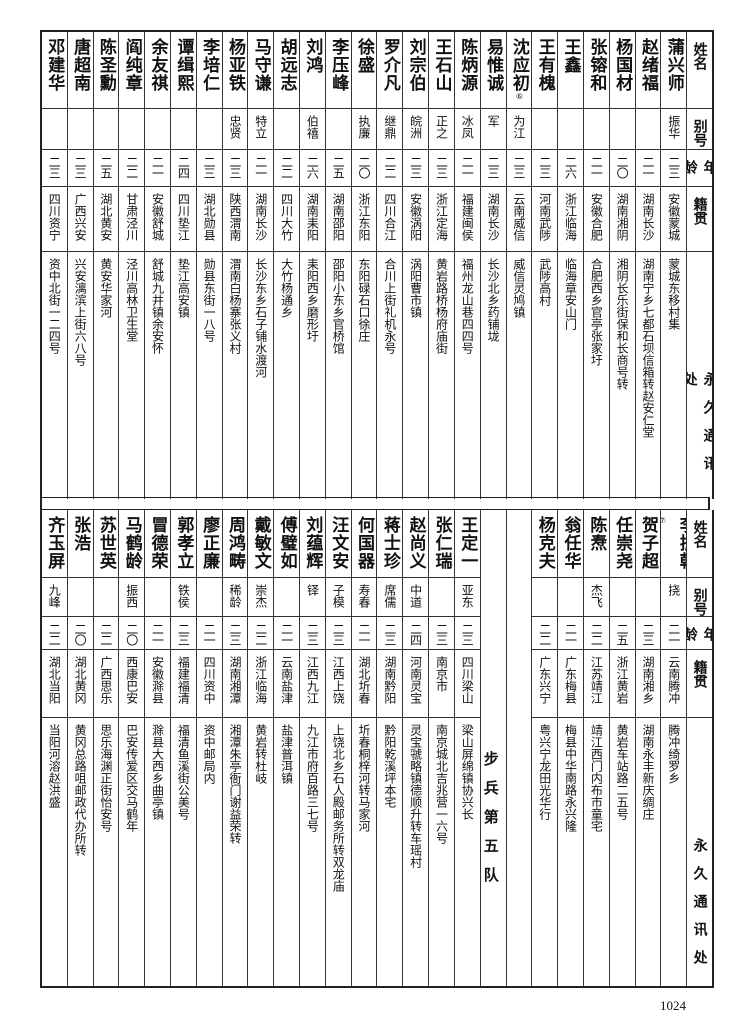  What do you see at coordinates (105, 680) in the screenshot?
I see `person-origin-text: 广西思乐` at bounding box center [105, 680].